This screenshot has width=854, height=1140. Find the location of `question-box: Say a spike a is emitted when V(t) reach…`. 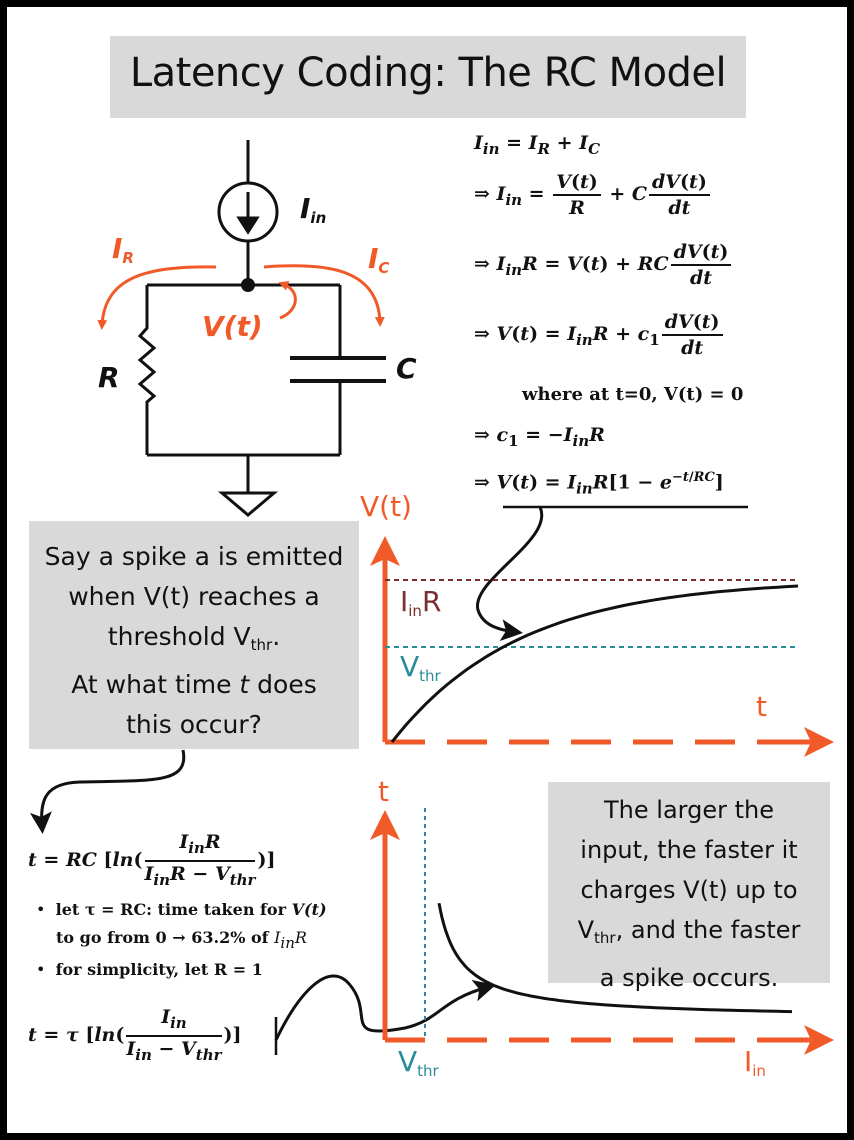

question-box: Say a spike a is emitted when V(t) reach… is located at coordinates (194, 635).